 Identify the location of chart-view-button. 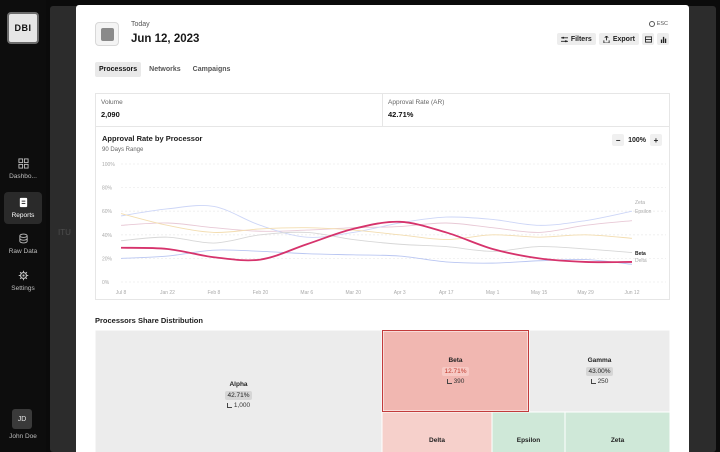
(663, 39).